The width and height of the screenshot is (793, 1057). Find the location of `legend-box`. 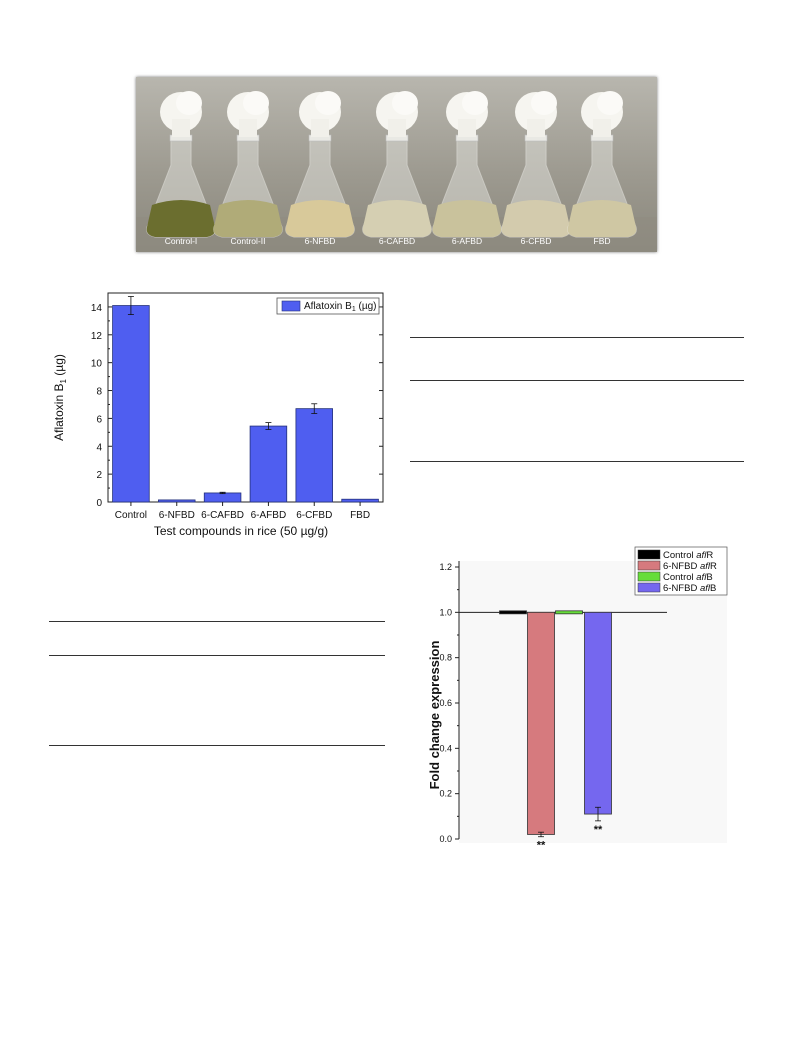

legend-box is located at coordinates (328, 306).